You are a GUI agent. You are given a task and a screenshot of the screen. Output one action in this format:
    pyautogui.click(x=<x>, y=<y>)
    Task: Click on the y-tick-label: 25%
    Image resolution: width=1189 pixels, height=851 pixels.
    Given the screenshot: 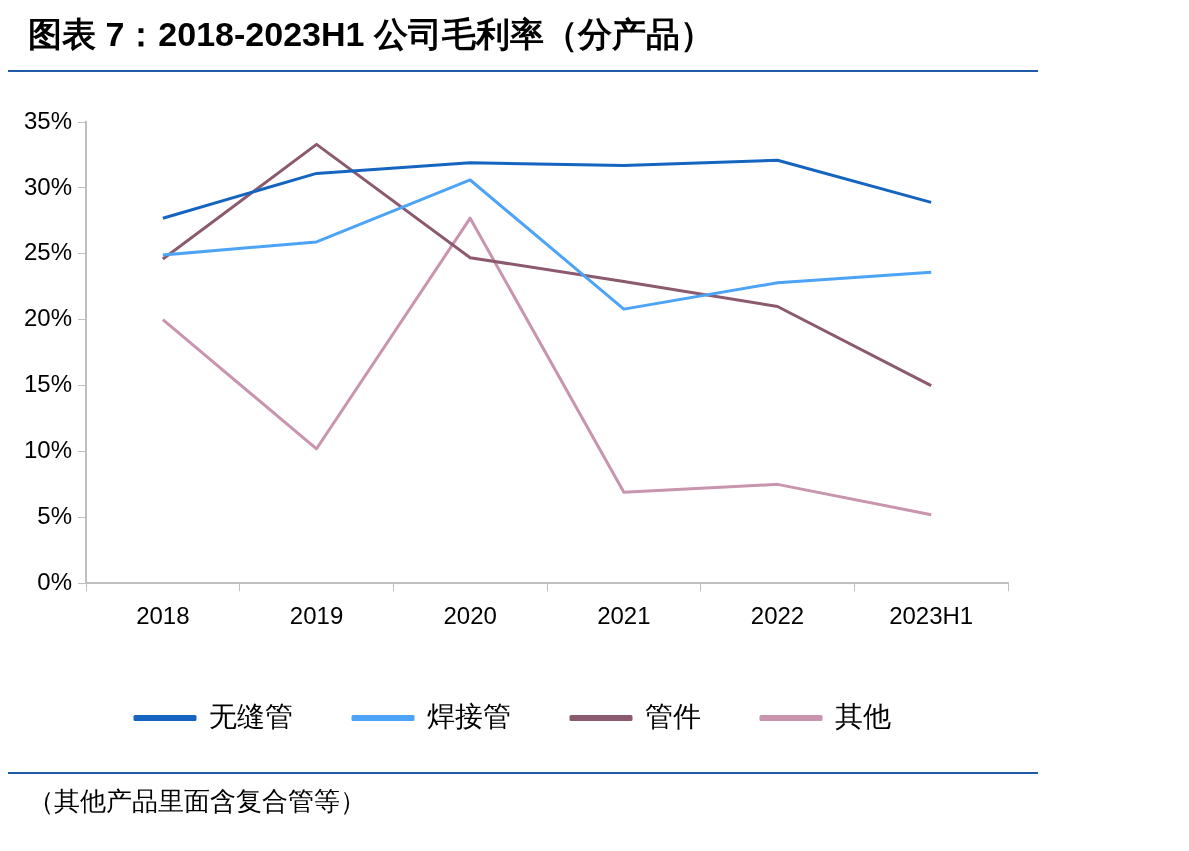 What is the action you would take?
    pyautogui.click(x=48, y=252)
    